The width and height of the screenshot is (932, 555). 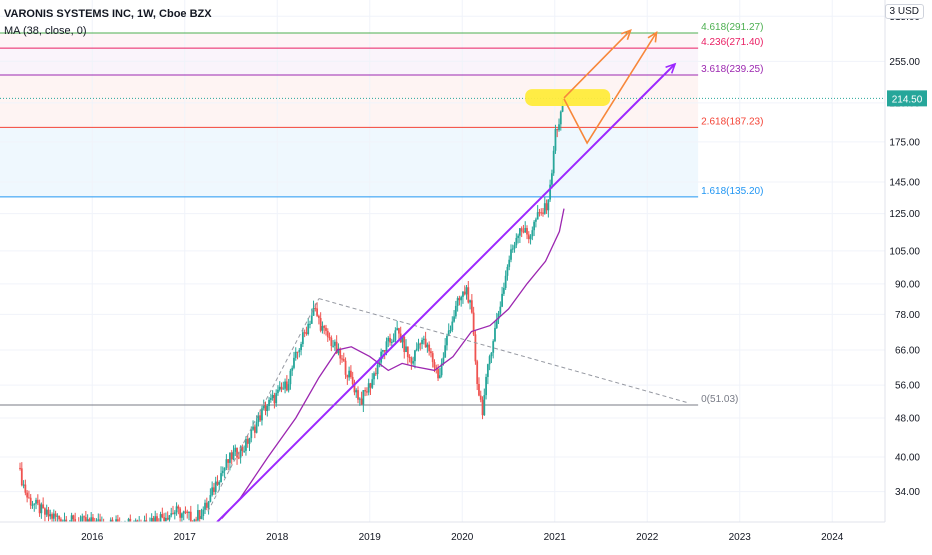 I want to click on fib-label: 0(51.03), so click(x=719, y=399).